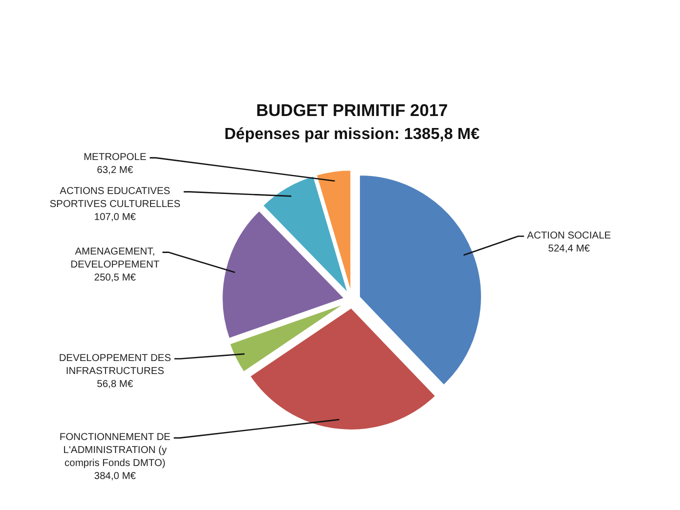 This screenshot has height=510, width=680. Describe the element at coordinates (352, 110) in the screenshot. I see `chart-title: BUDGET PRIMITIF 2017` at that location.